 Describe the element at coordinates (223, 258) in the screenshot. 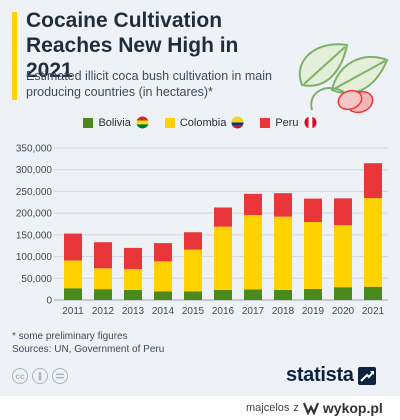

I see `bar-colombia-2016` at that location.